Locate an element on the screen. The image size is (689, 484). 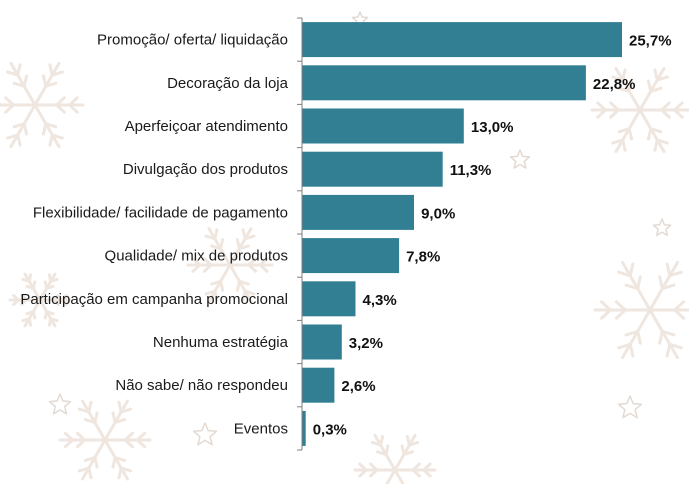
category-label: Participação em campanha promocional is located at coordinates (154, 299).